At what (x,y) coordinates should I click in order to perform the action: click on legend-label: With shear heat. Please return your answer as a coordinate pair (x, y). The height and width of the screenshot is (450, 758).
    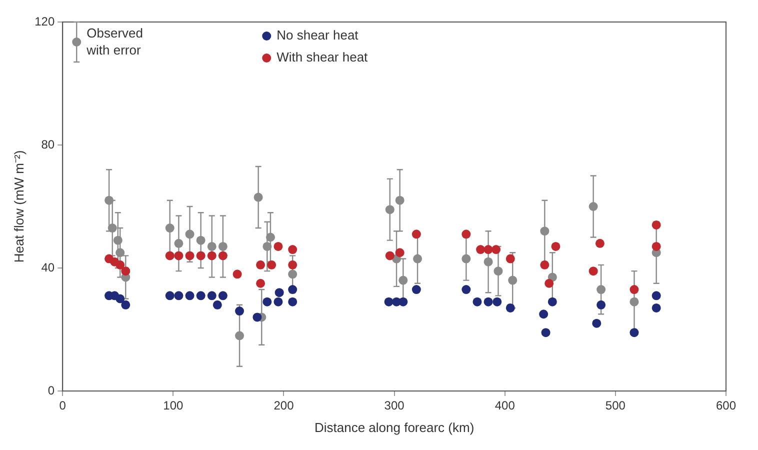
    Looking at the image, I should click on (322, 57).